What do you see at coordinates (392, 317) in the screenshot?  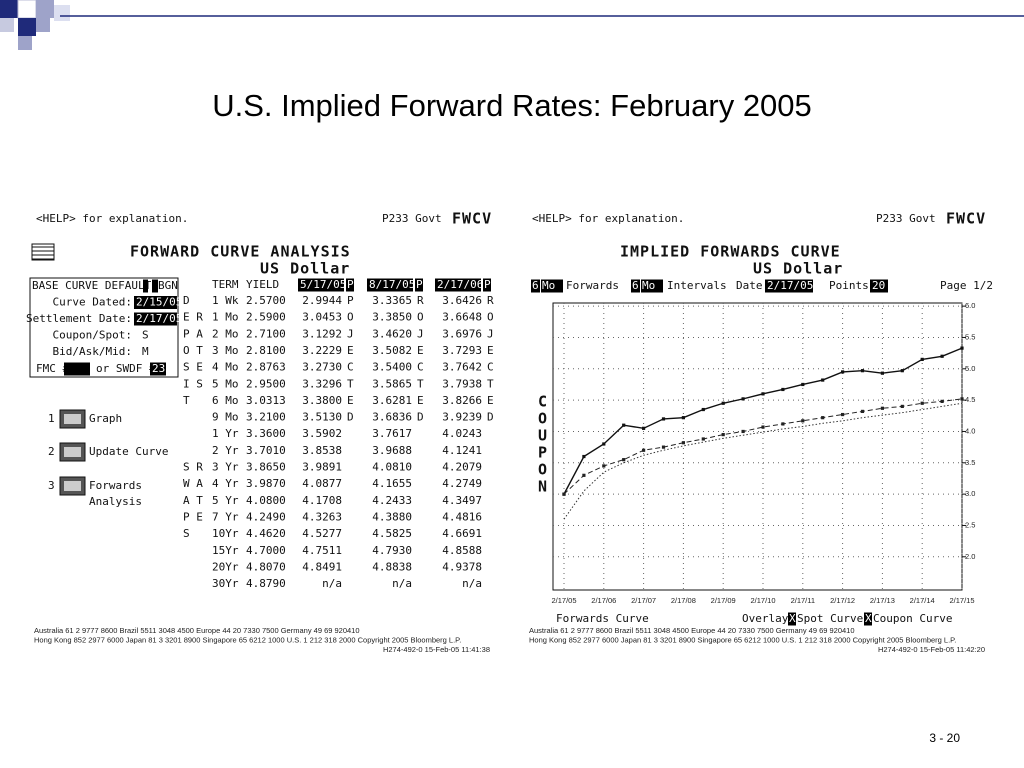 I see `forward-rate: 3.3850` at bounding box center [392, 317].